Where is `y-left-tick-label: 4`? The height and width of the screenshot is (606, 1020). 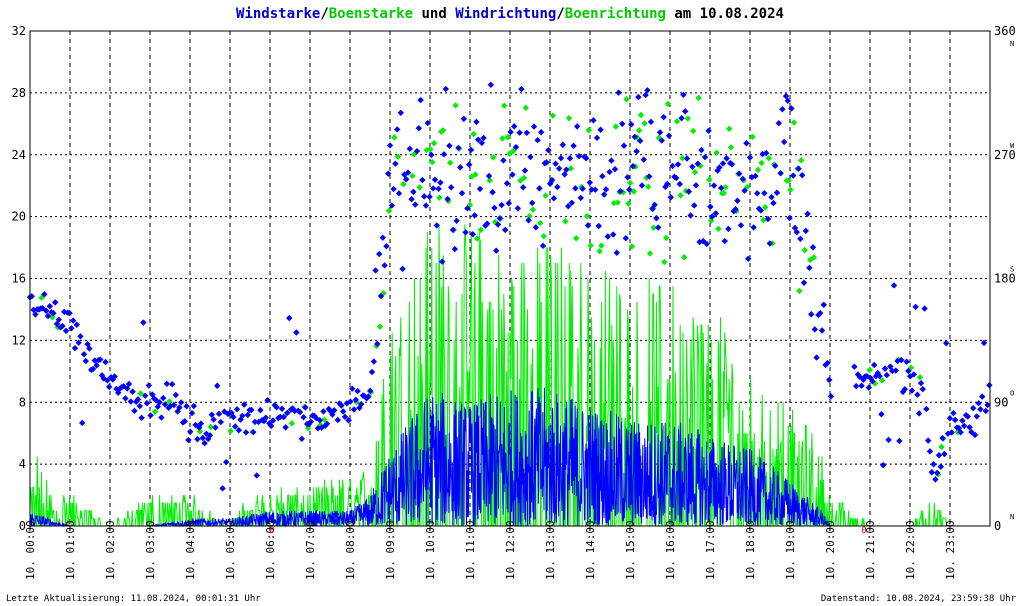 y-left-tick-label: 4 is located at coordinates (22, 464).